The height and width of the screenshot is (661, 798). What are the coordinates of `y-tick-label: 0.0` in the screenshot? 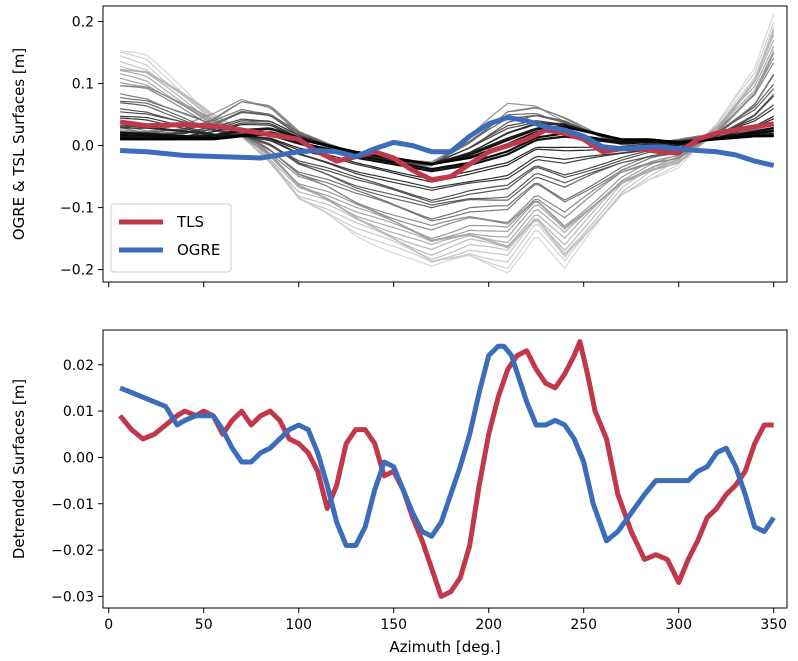 It's located at (83, 147).